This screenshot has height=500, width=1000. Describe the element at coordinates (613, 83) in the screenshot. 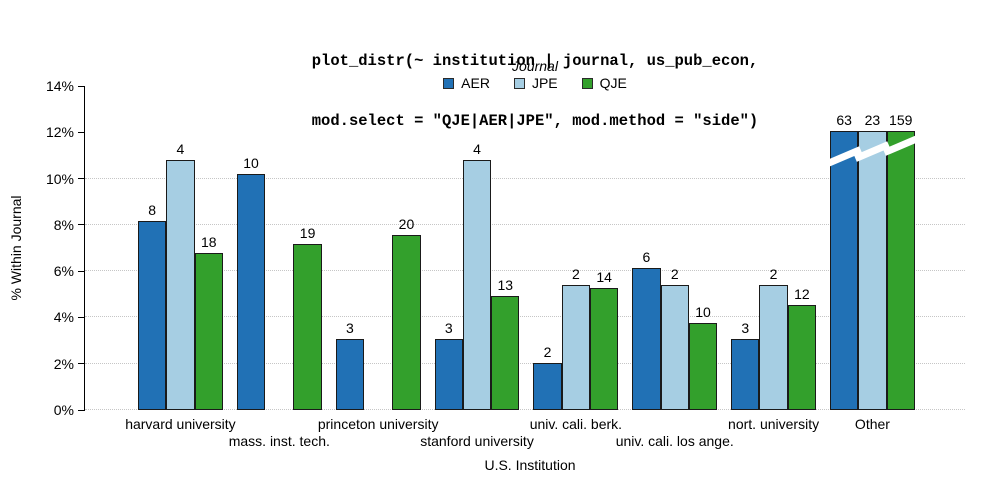

I see `legend-label: QJE` at that location.